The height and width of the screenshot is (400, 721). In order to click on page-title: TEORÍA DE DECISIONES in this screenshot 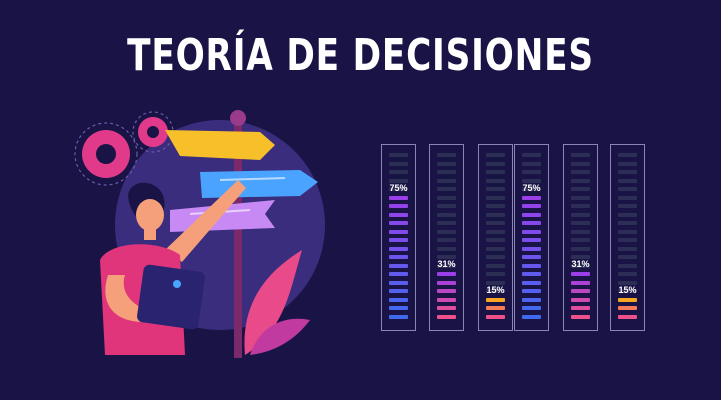, I will do `click(360, 55)`.